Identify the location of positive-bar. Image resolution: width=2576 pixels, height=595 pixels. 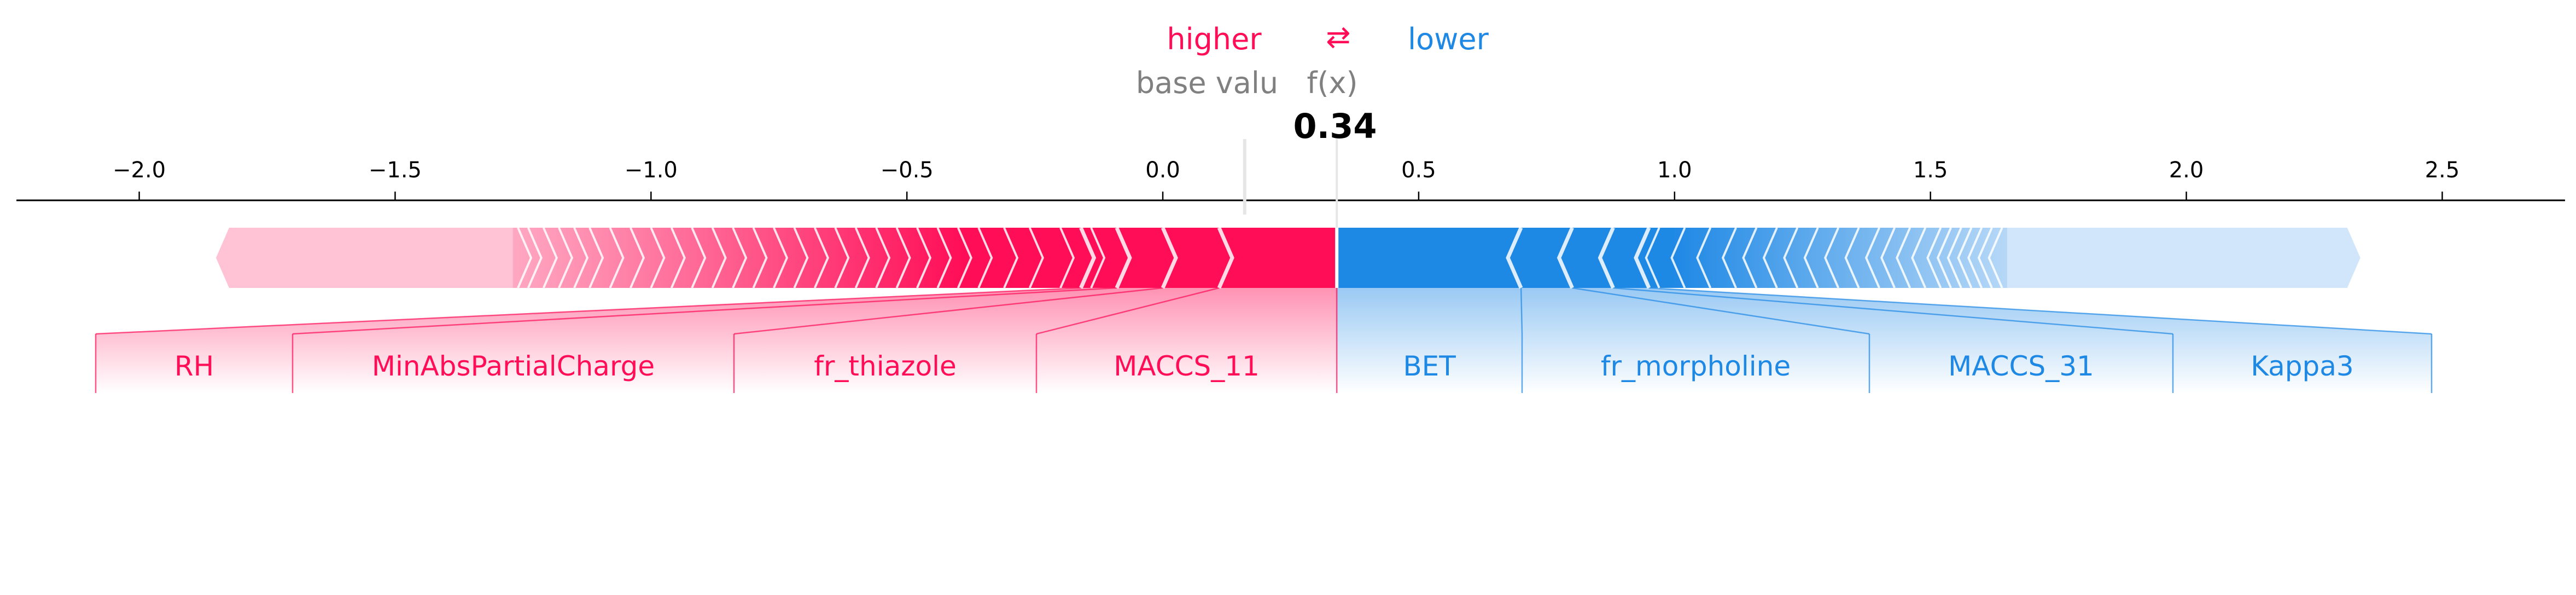
(924, 258).